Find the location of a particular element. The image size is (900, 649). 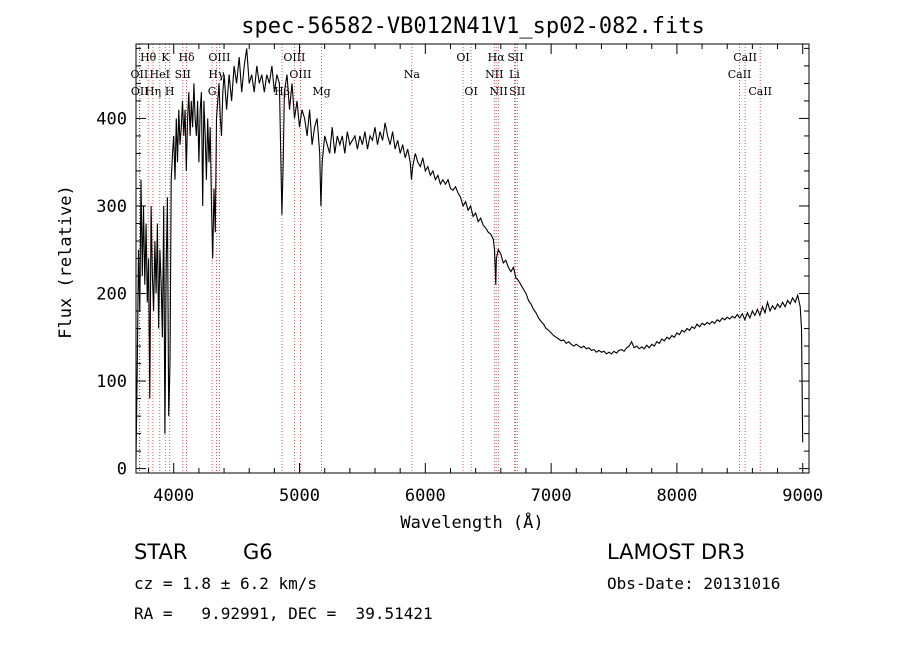

spectral-line-label: Hη is located at coordinates (153, 91).